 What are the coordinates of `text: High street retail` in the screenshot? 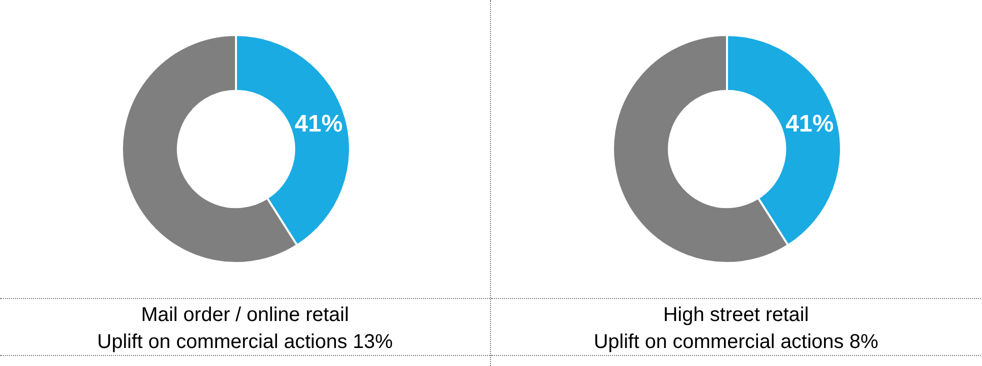 It's located at (736, 315).